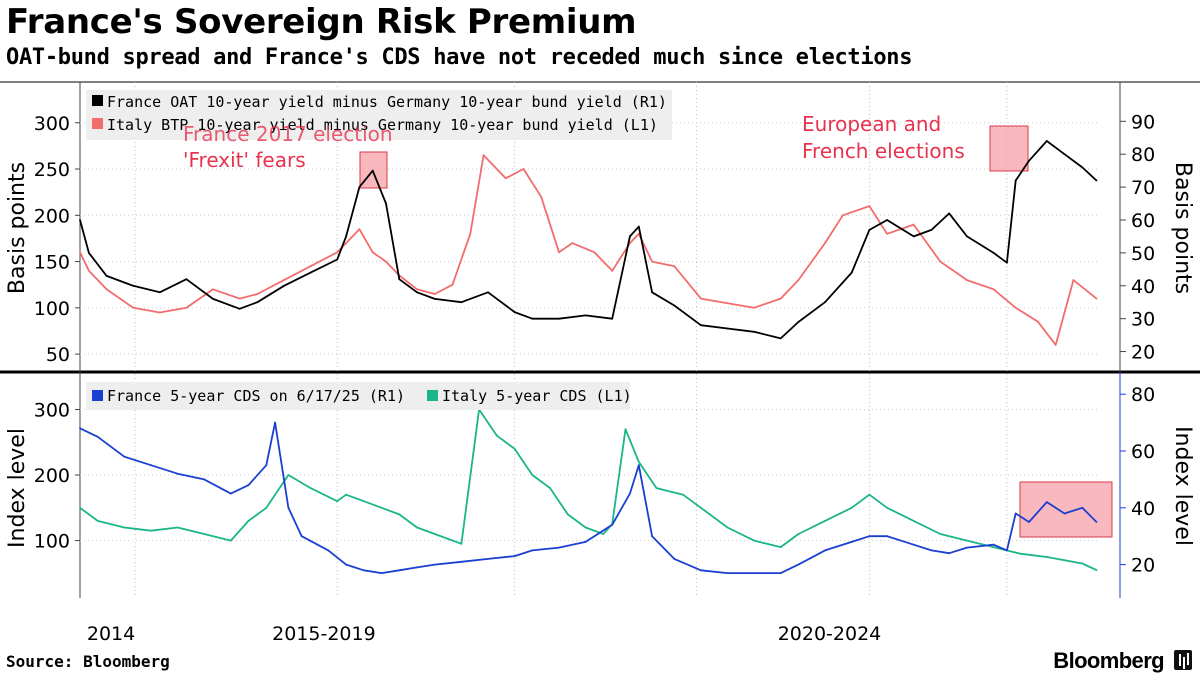 This screenshot has width=1200, height=675. What do you see at coordinates (871, 124) in the screenshot?
I see `annotation-elections-1: European and` at bounding box center [871, 124].